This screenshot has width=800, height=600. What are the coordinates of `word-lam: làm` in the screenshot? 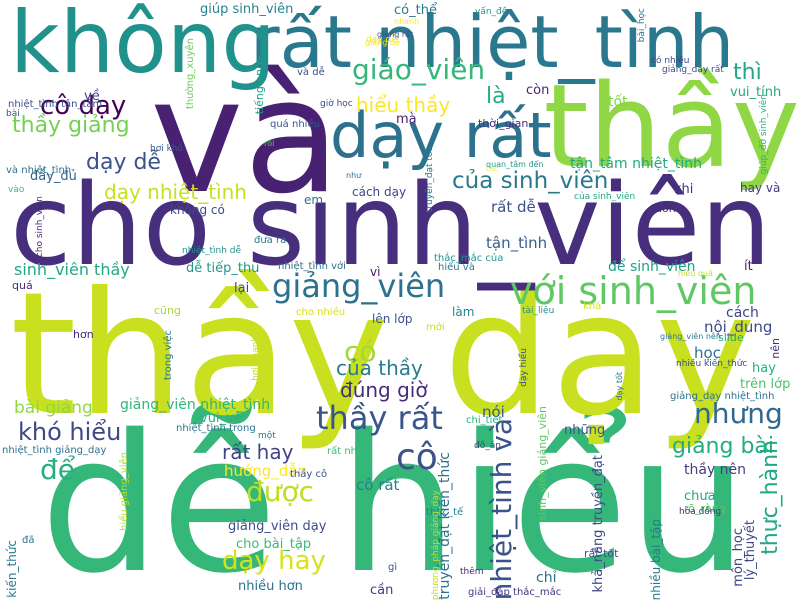 It's located at (463, 312).